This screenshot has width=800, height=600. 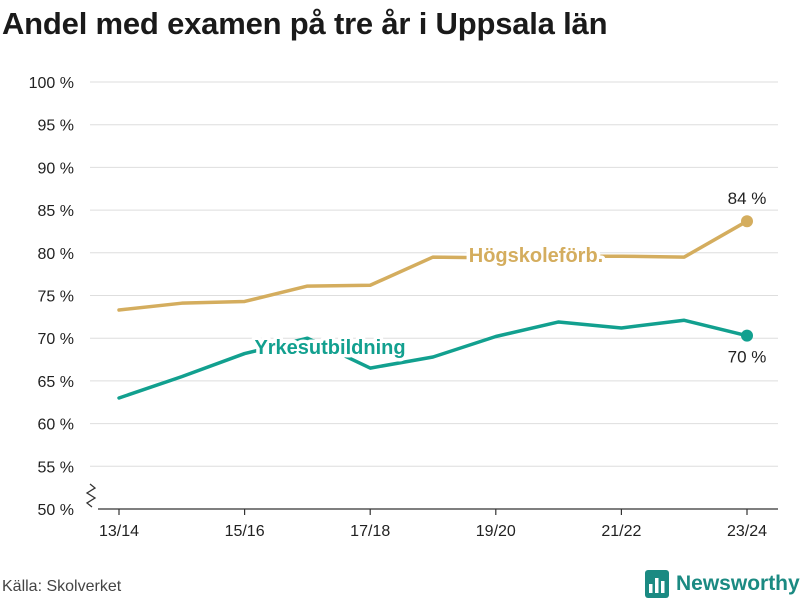 I want to click on series-end-label-1: 84 %, so click(x=747, y=198).